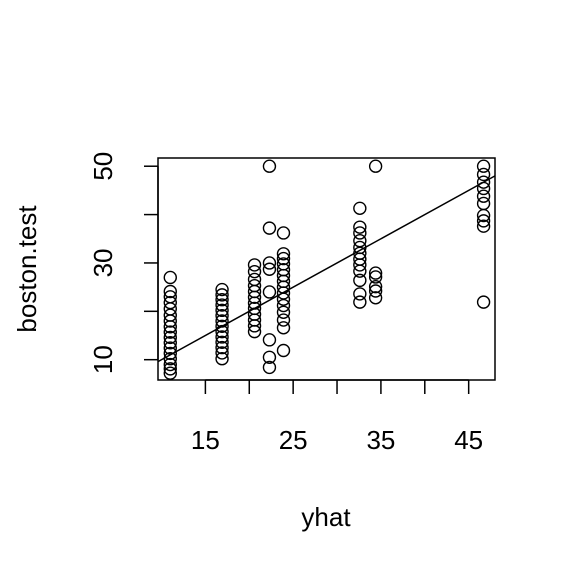 The height and width of the screenshot is (576, 576). What do you see at coordinates (468, 440) in the screenshot?
I see `x-tick-label: 45` at bounding box center [468, 440].